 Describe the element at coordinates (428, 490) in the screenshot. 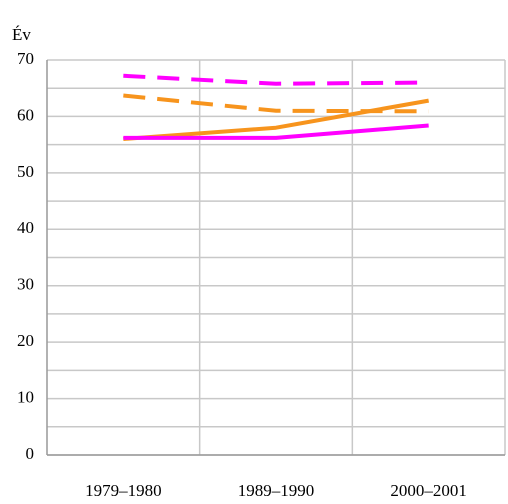

I see `x-tick-label: 2000–2001` at that location.